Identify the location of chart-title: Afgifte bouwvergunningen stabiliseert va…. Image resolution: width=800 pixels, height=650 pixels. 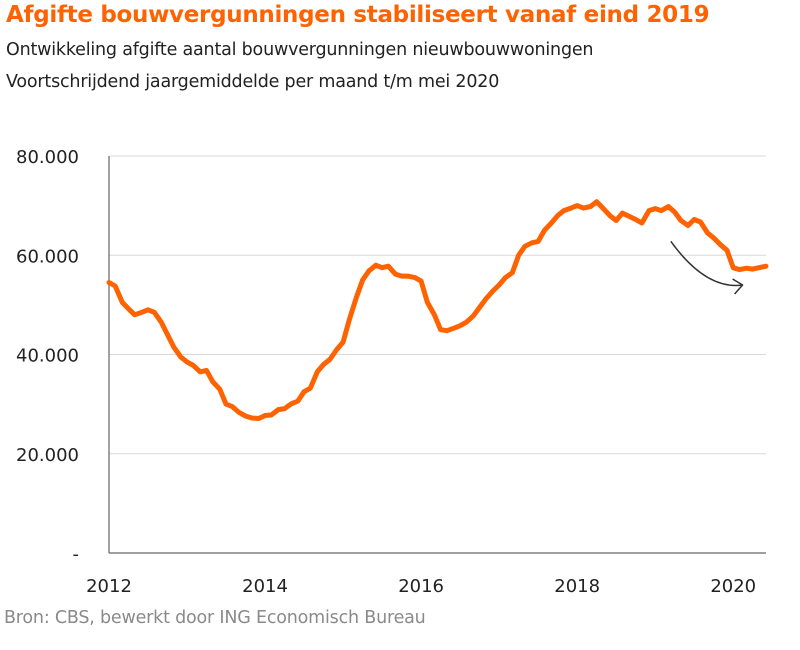
(358, 15).